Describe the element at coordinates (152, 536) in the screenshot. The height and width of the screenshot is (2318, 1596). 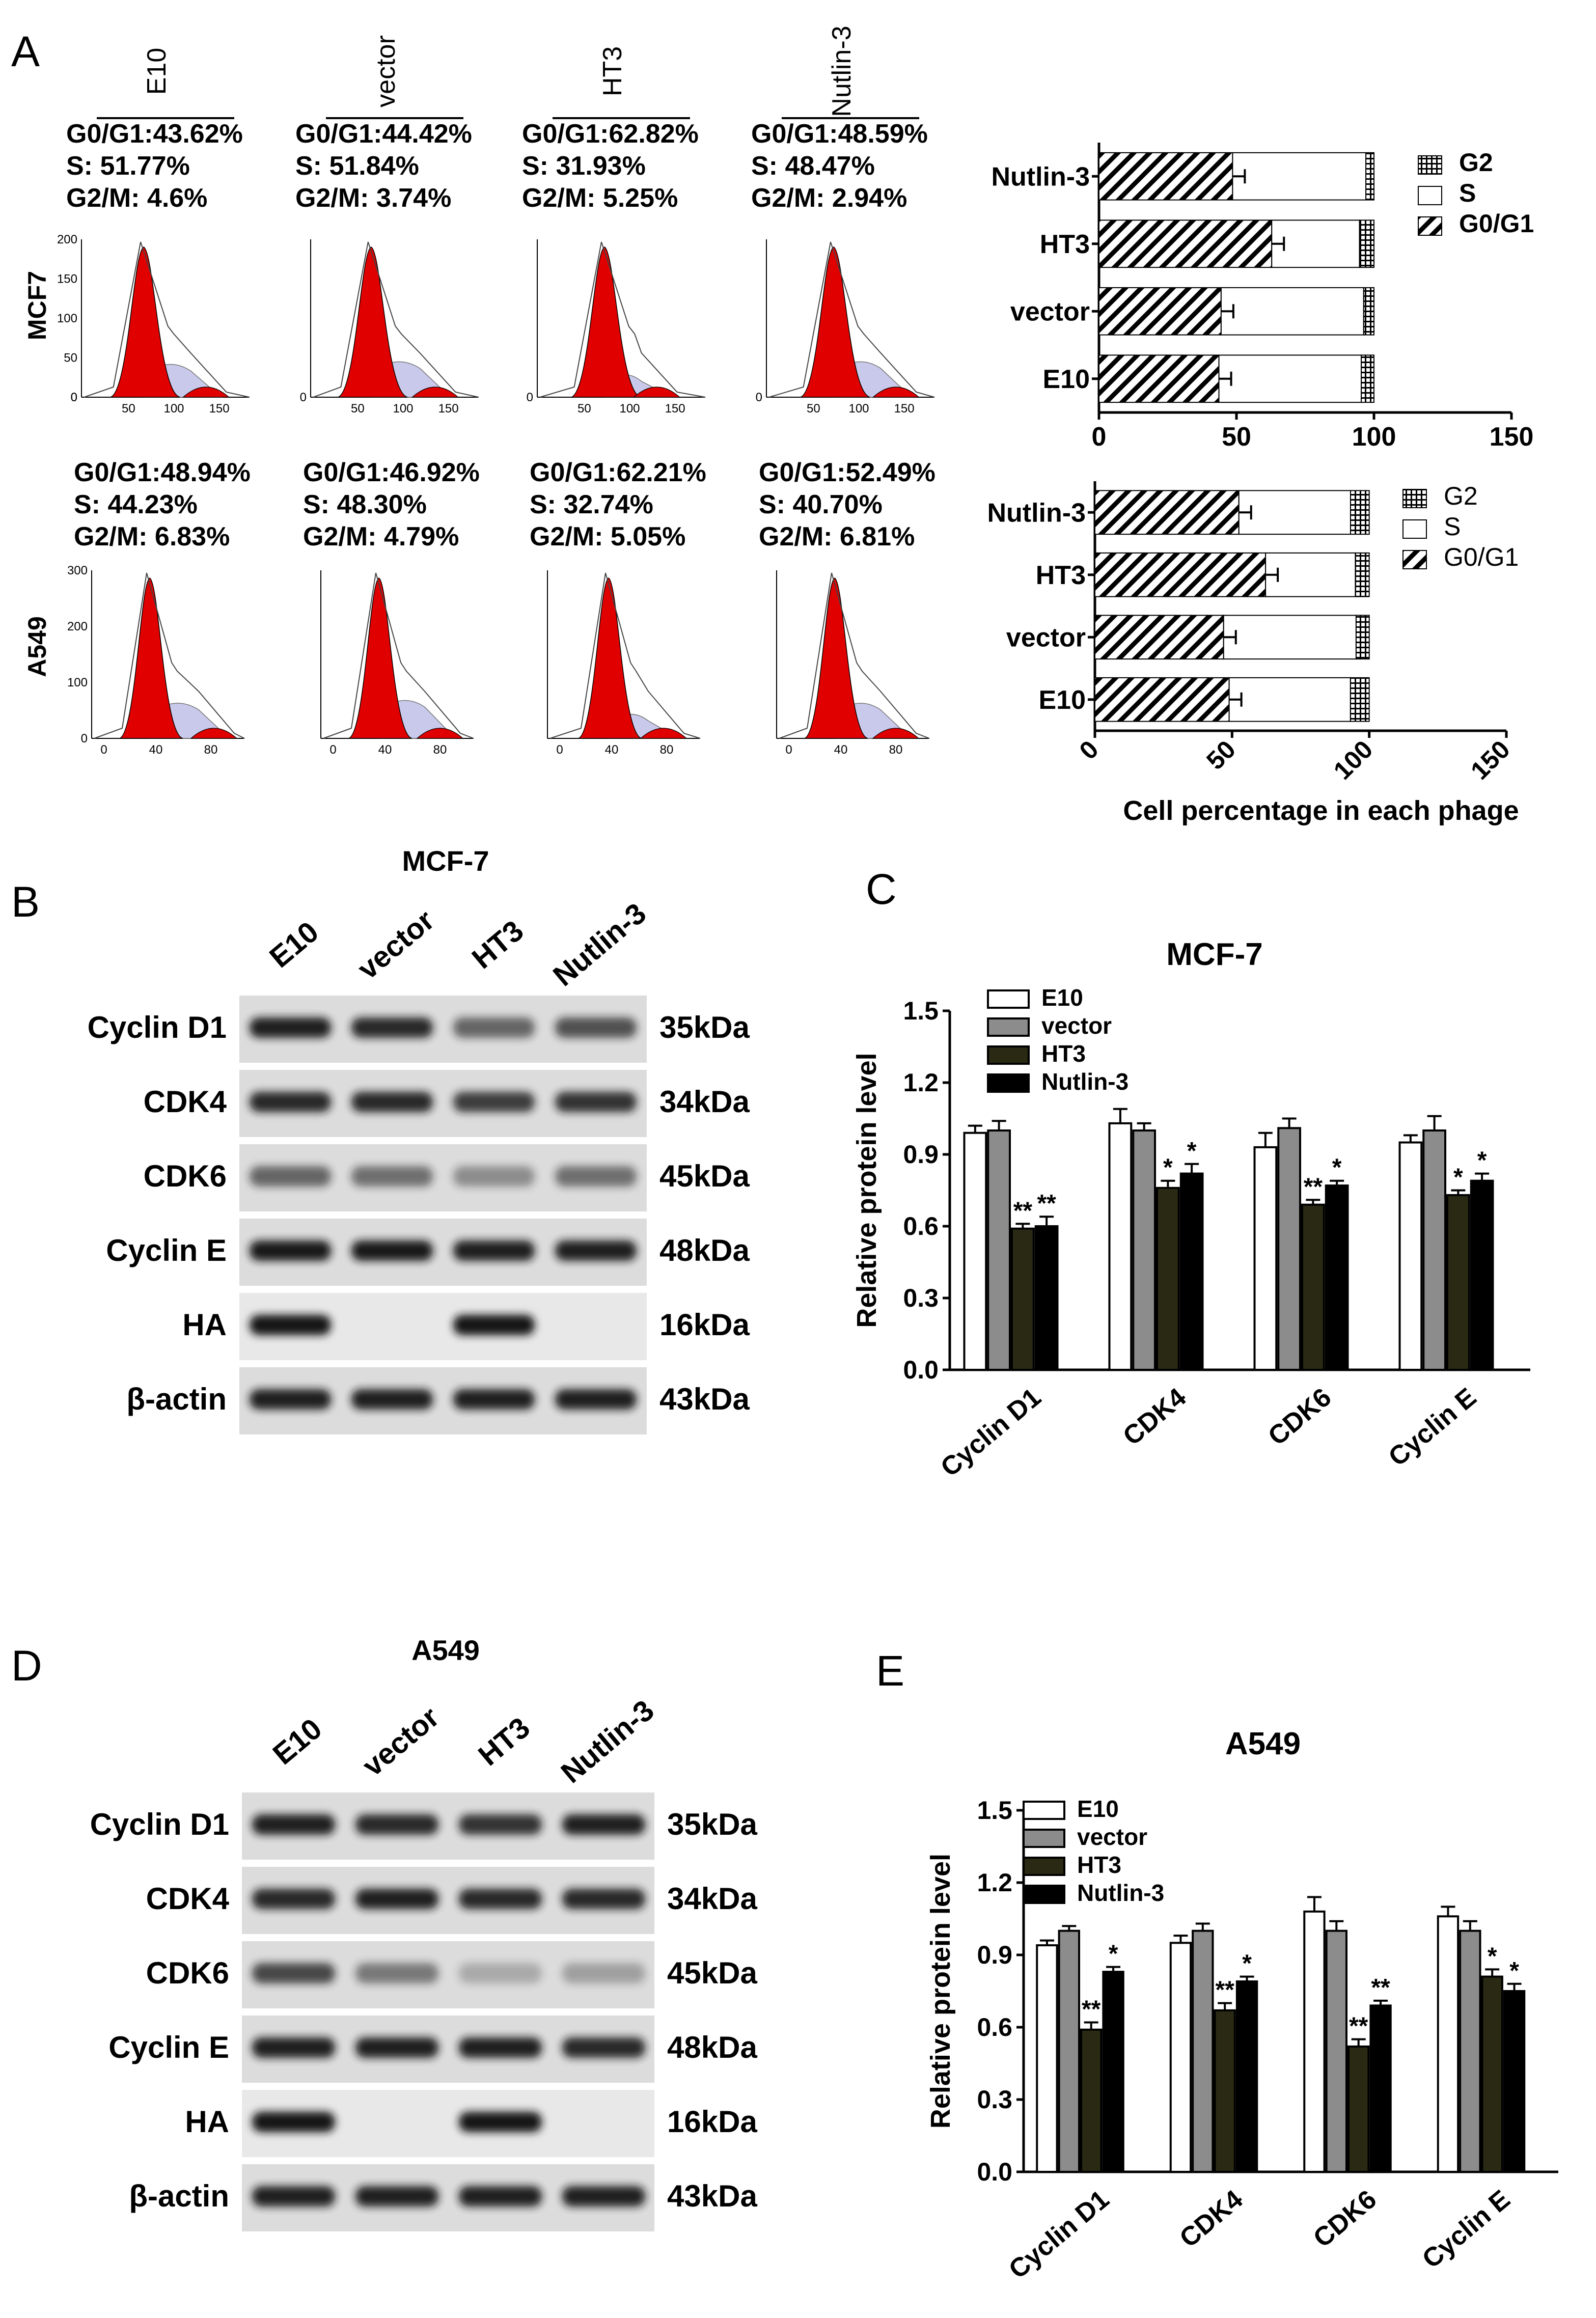
I see `phase-stat: G2/M: 6.83%` at that location.